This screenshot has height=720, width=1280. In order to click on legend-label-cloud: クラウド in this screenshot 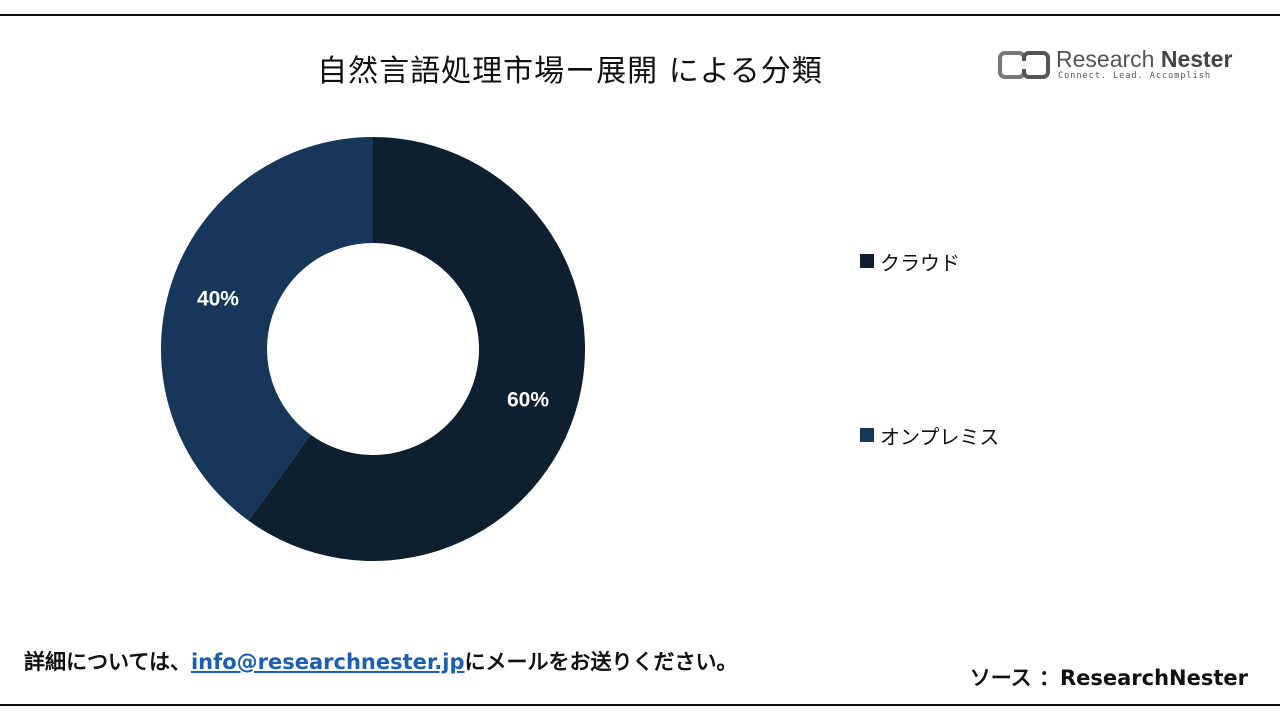, I will do `click(920, 262)`.